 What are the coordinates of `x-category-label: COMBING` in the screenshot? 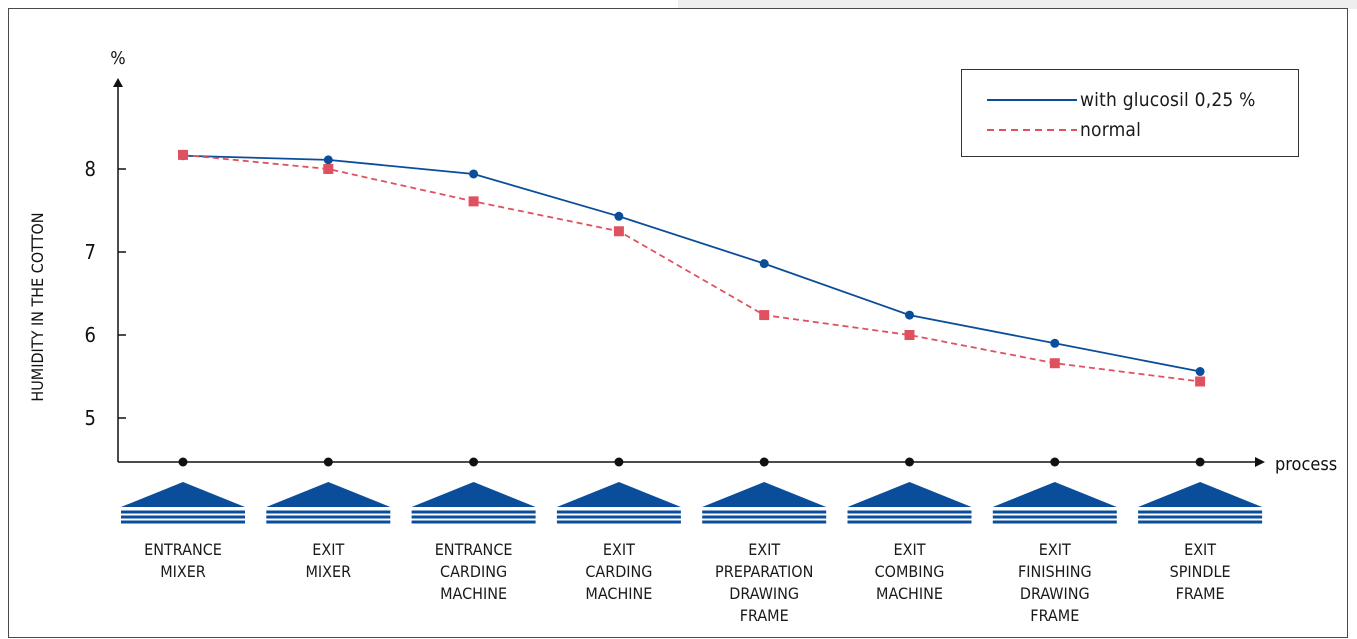 It's located at (910, 571).